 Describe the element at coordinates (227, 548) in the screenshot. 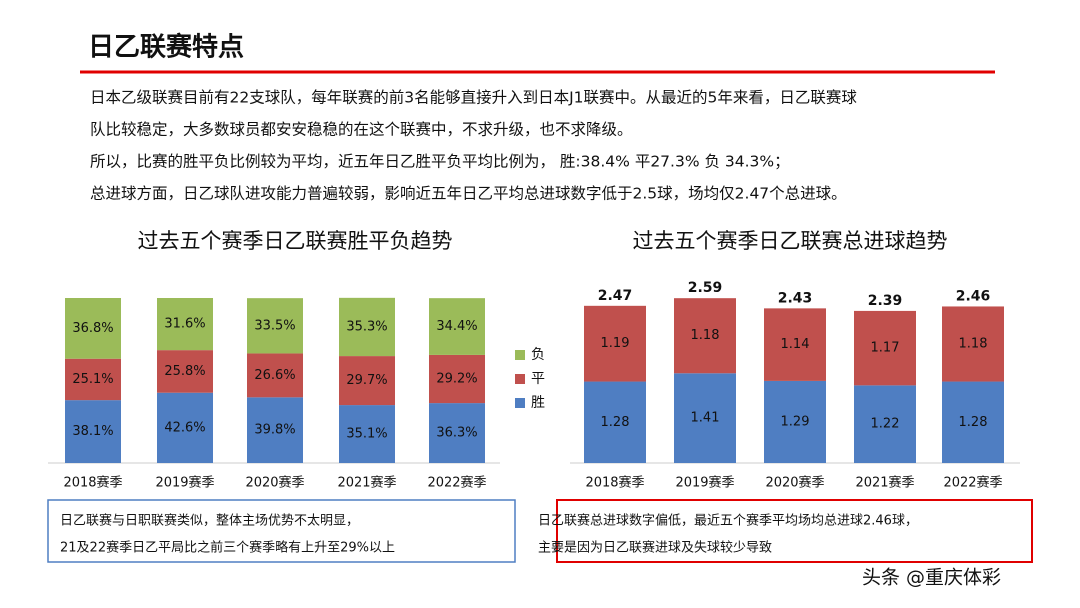

I see `note-text: 21及22赛季日乙平局比之前三个赛季略有上升至29%以上` at that location.